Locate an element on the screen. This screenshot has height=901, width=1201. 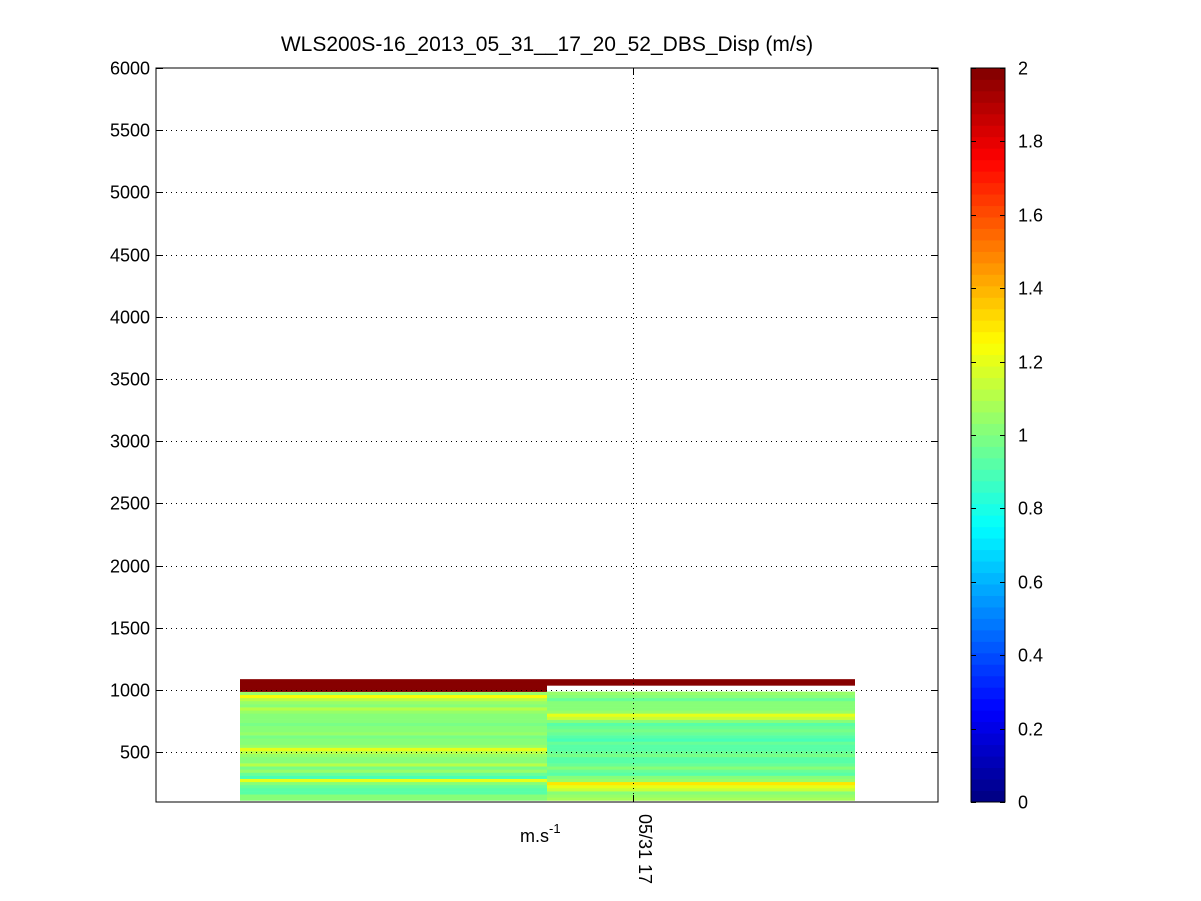
y-tick-label: 4500 is located at coordinates (130, 256).